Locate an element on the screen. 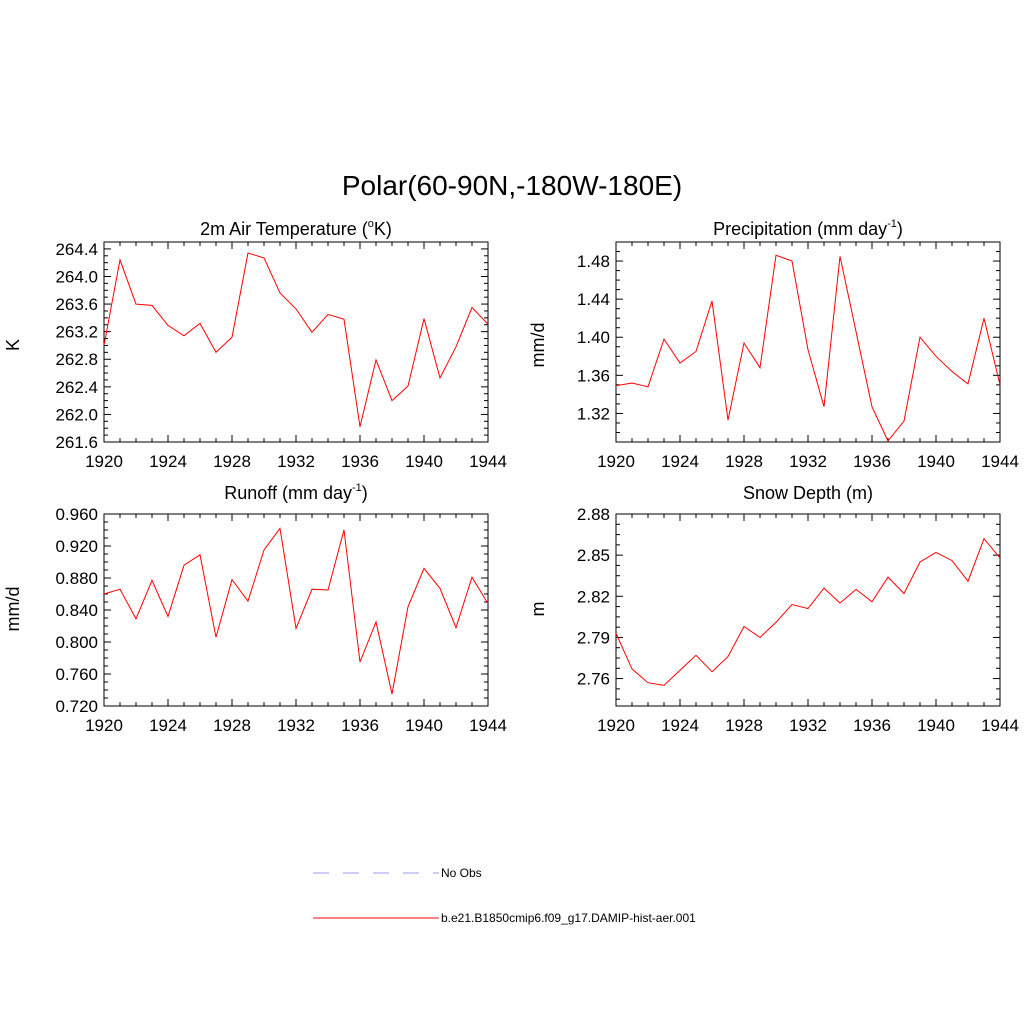  figure-title: Polar(60-90N,-180W-180E) is located at coordinates (512, 185).